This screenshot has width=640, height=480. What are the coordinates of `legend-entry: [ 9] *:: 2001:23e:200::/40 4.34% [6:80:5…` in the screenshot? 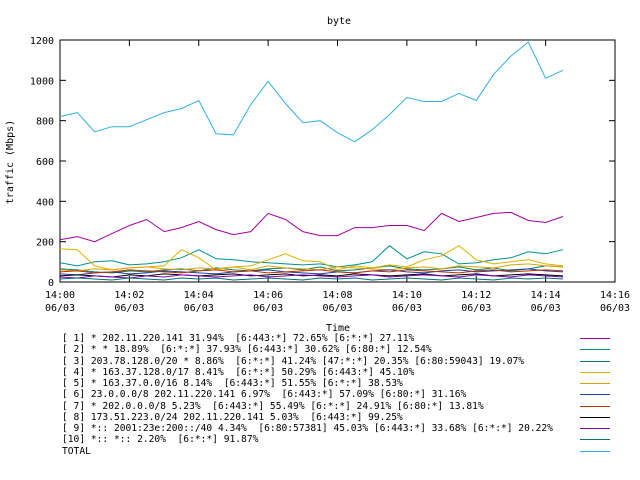 It's located at (342, 428).